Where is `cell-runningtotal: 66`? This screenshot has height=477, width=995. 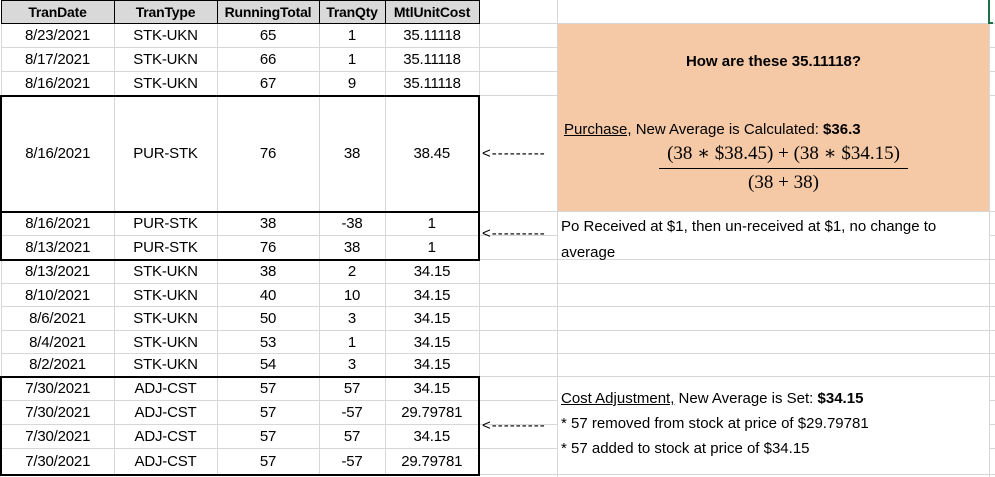 cell-runningtotal: 66 is located at coordinates (268, 59).